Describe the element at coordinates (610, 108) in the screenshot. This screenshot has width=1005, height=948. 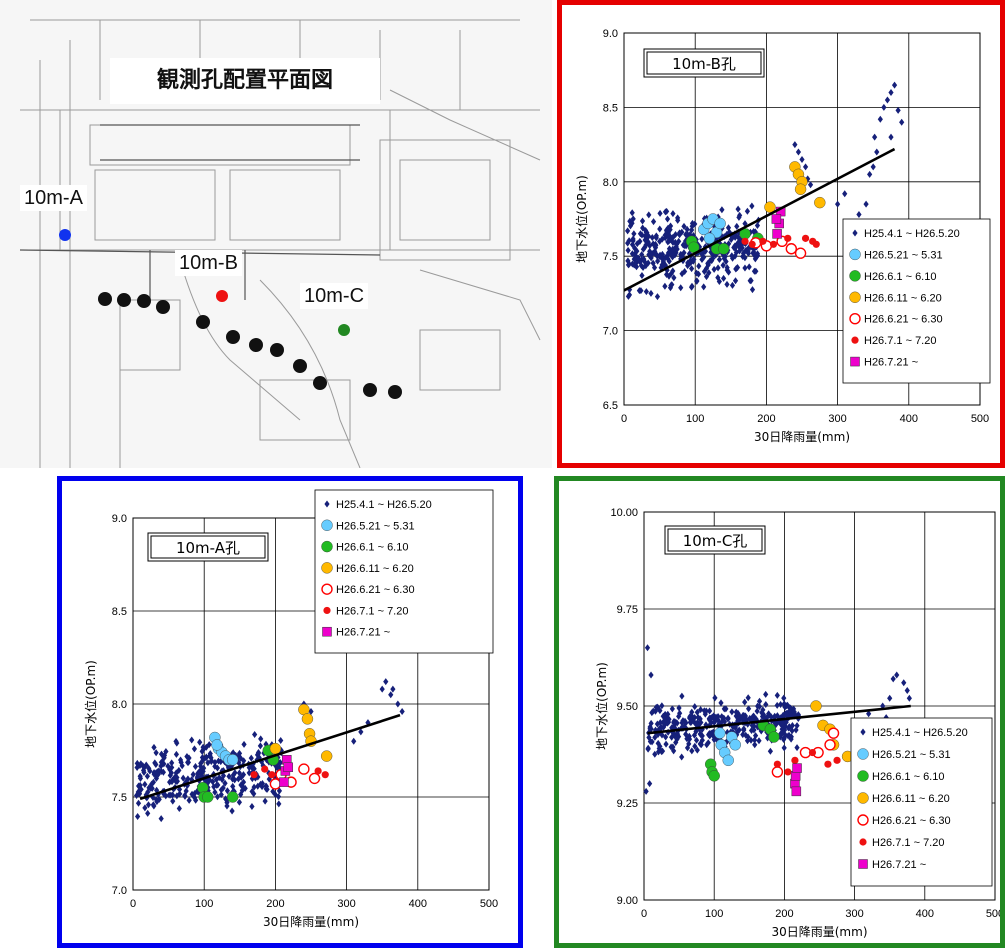
I see `y-tick-label: 8.5` at that location.